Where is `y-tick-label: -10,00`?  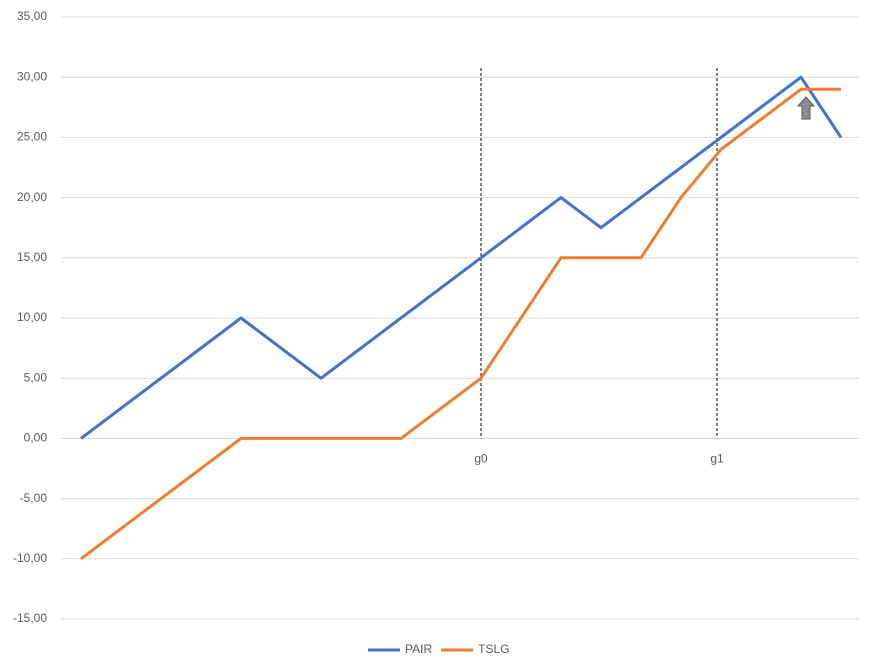
y-tick-label: -10,00 is located at coordinates (30, 558).